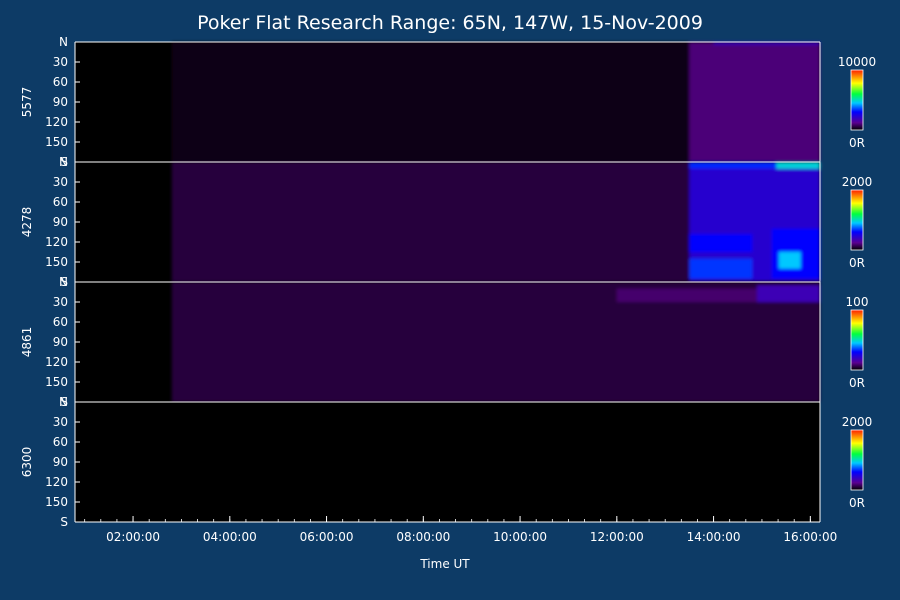 This screenshot has width=900, height=600. I want to click on x-tick-label: 16:00:00, so click(810, 537).